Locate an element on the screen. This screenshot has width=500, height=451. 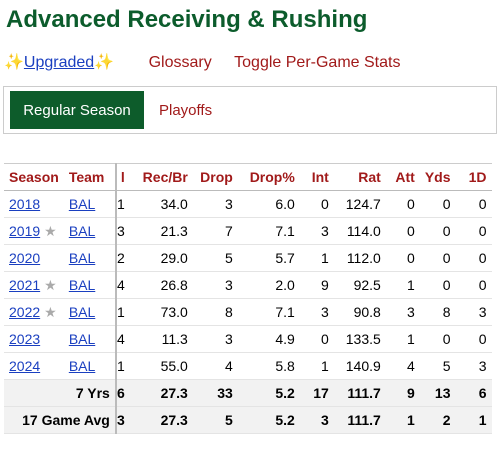
glossary-link: Glossary is located at coordinates (180, 62).